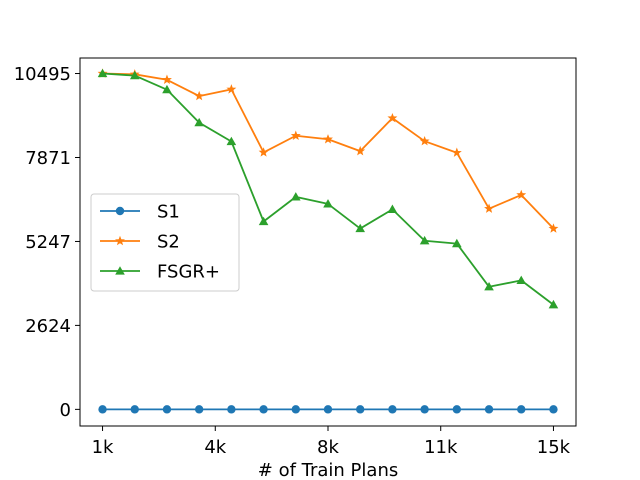 The image size is (640, 480). Describe the element at coordinates (48, 158) in the screenshot. I see `y-tick-label: 7871` at that location.